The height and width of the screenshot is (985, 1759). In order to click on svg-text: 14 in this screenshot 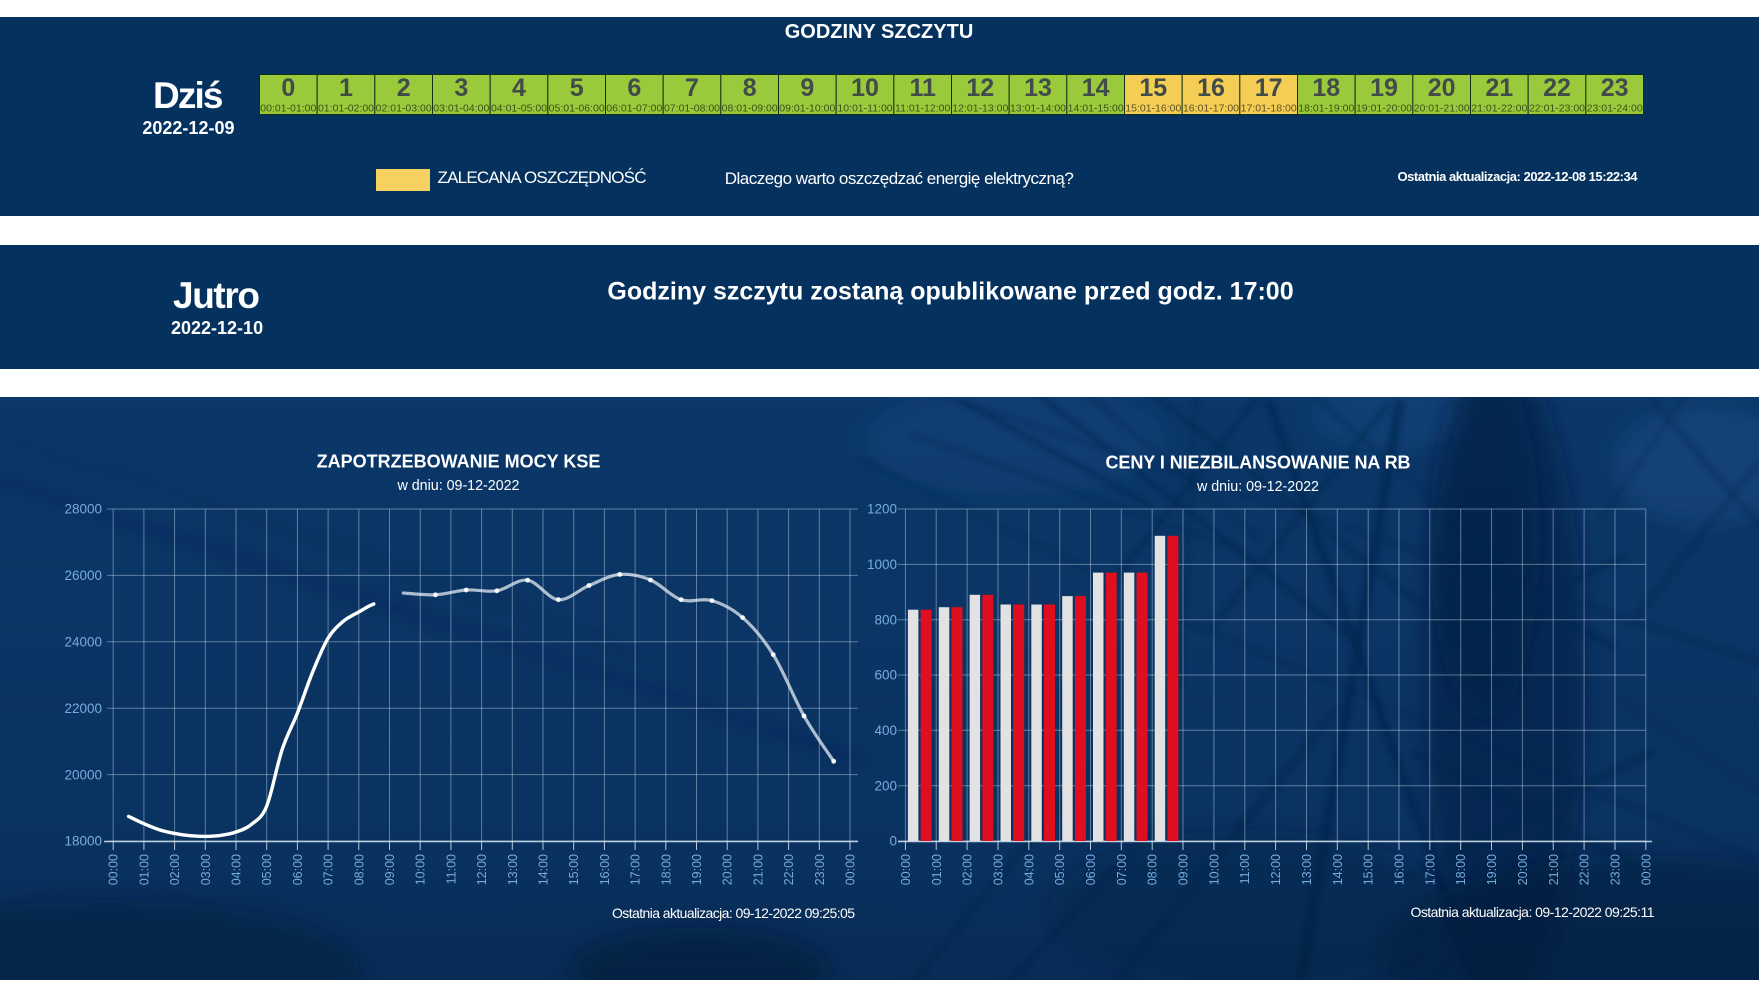, I will do `click(1096, 88)`.